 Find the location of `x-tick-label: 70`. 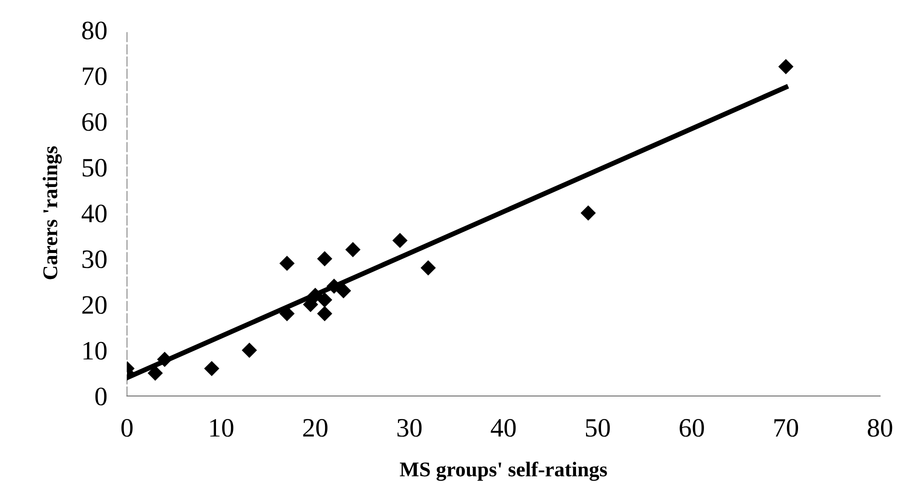

x-tick-label: 70 is located at coordinates (786, 427).